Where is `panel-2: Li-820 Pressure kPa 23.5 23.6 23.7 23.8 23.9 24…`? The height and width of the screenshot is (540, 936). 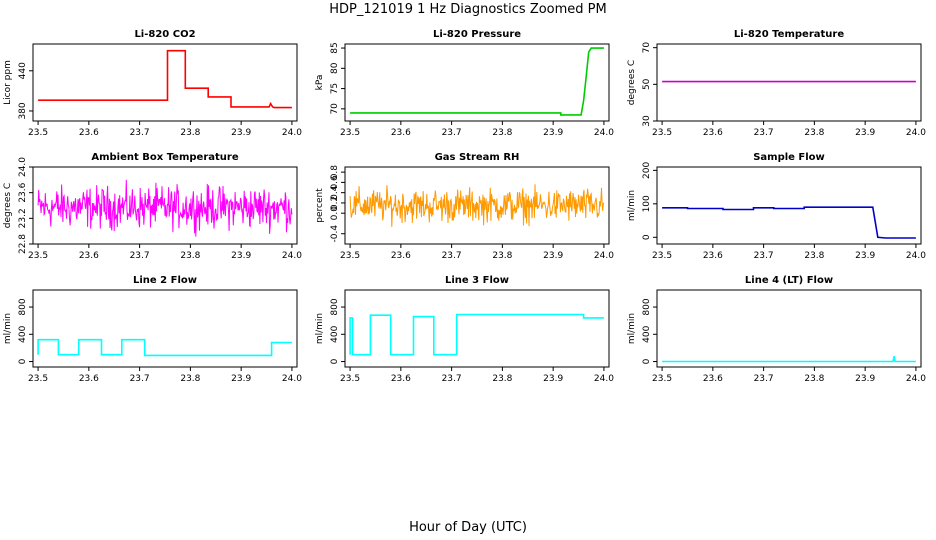
panel-2: Li-820 Pressure kPa 23.5 23.6 23.7 23.8 23.9 24… is located at coordinates (464, 83).